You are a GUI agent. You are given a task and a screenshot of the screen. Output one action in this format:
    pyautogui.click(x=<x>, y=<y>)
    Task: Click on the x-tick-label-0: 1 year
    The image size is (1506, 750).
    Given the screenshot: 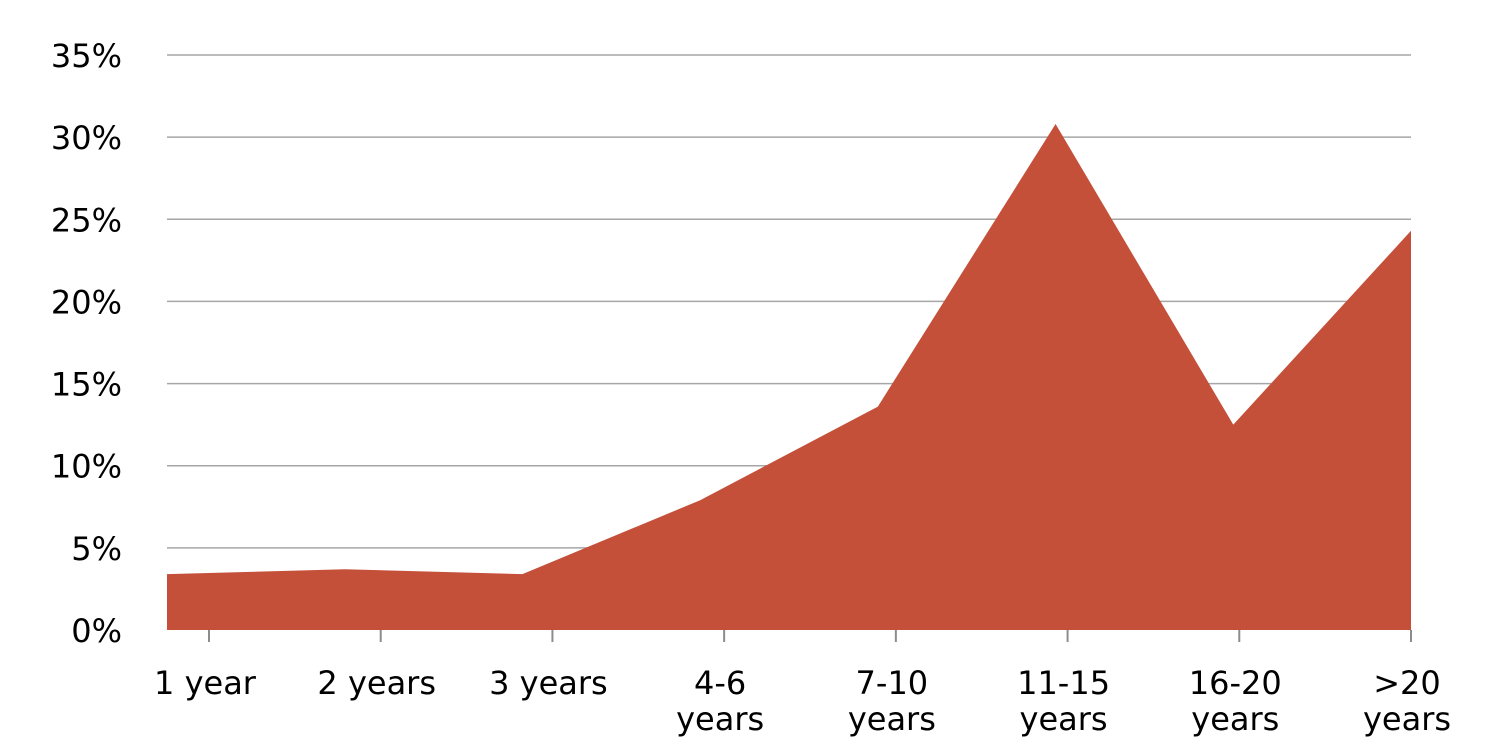 What is the action you would take?
    pyautogui.click(x=205, y=683)
    